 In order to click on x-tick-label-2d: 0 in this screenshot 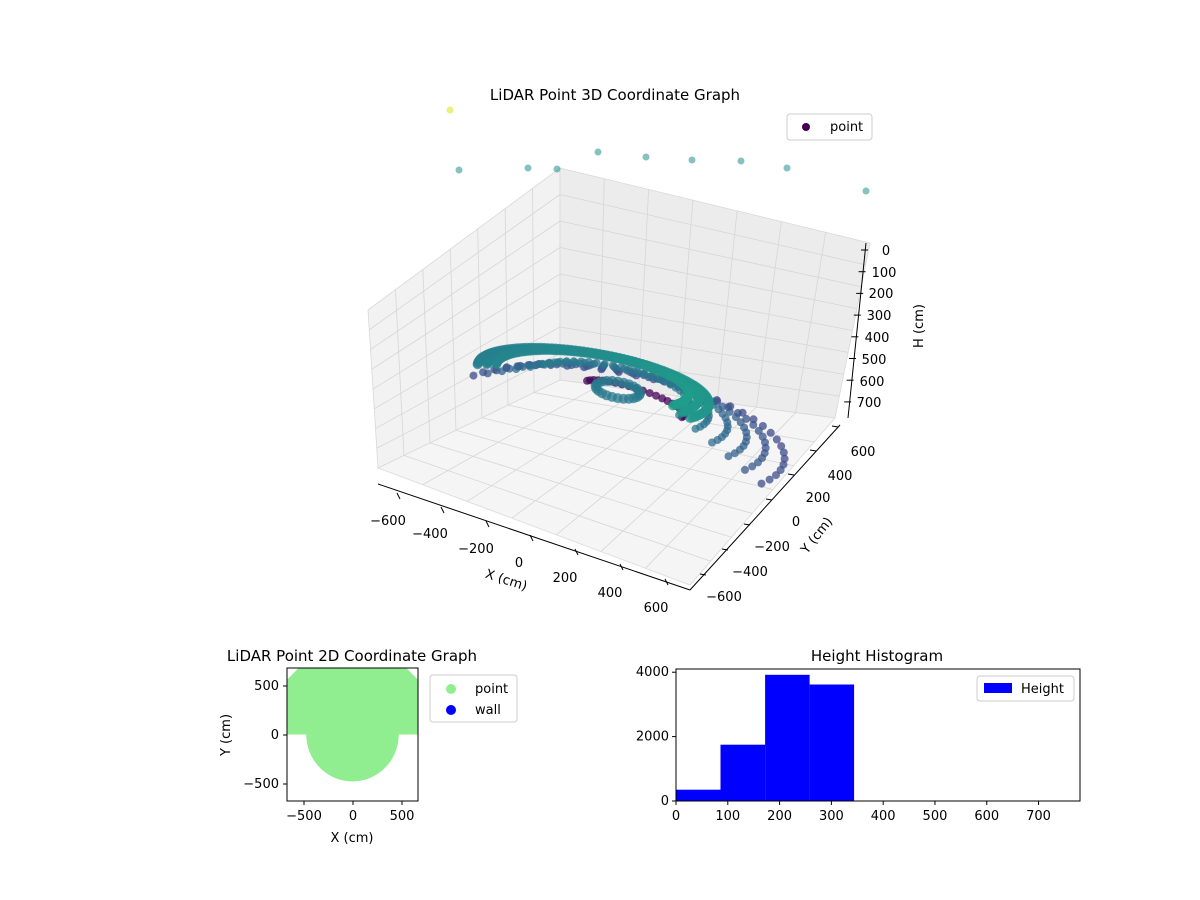, I will do `click(353, 816)`.